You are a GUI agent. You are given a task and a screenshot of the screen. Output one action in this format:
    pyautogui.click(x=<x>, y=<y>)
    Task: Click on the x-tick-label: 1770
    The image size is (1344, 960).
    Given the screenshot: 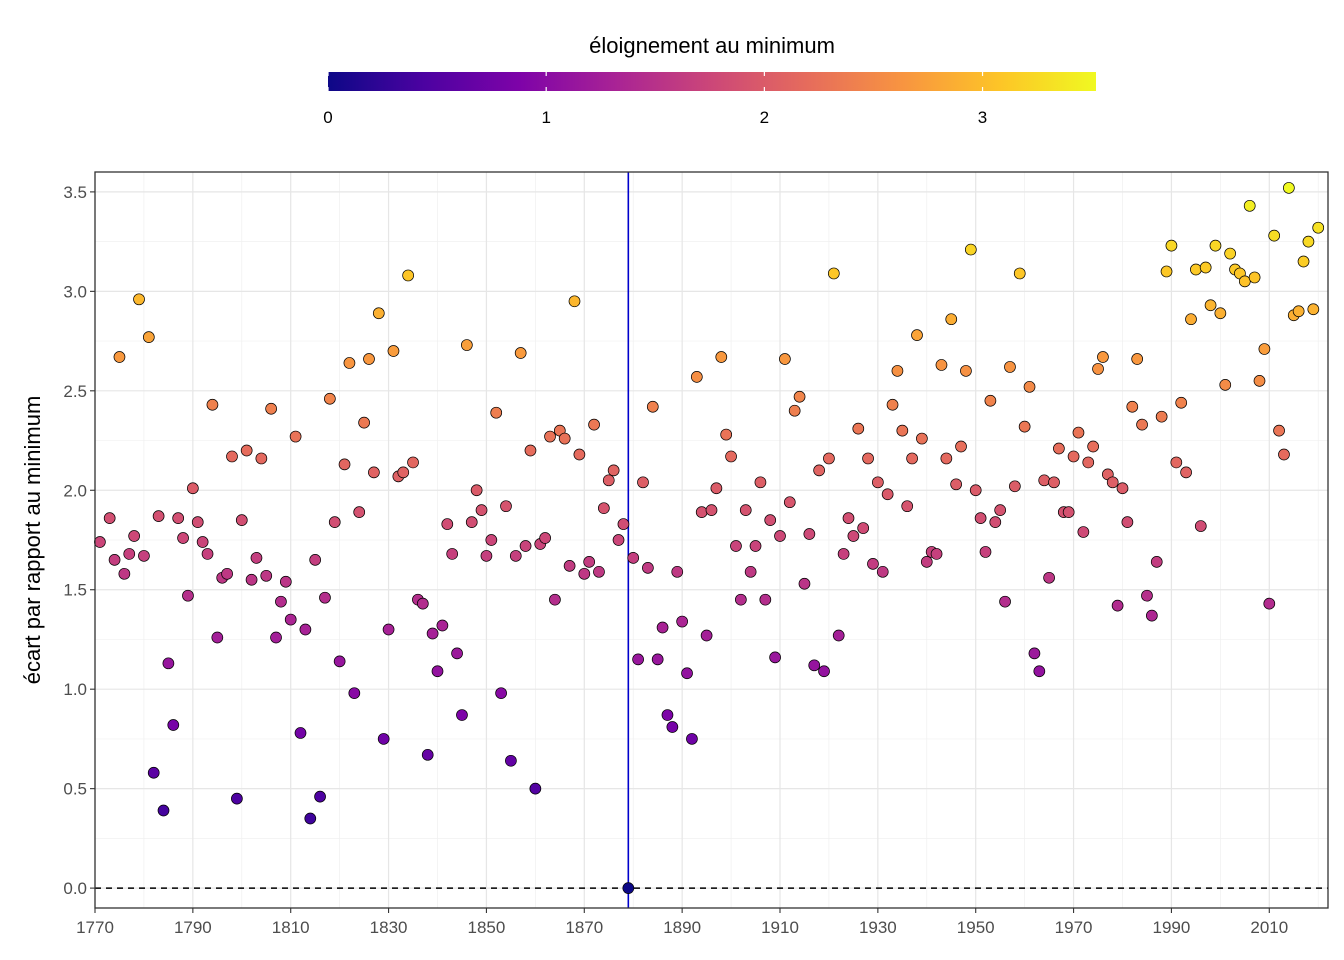 What is the action you would take?
    pyautogui.click(x=95, y=927)
    